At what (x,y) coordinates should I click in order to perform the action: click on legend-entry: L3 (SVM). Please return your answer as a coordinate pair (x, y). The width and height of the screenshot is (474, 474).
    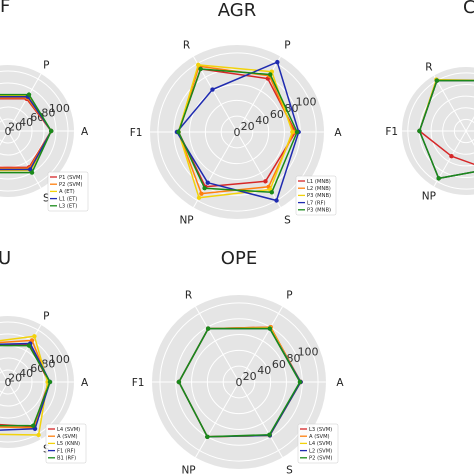
    Looking at the image, I should click on (320, 430).